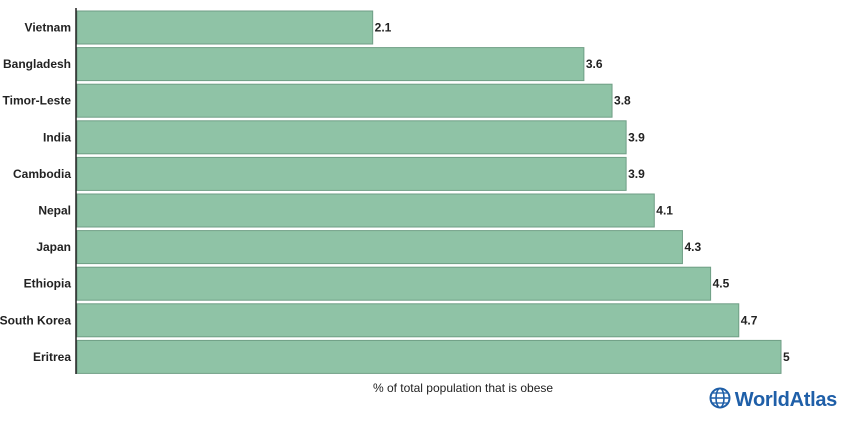 Image resolution: width=845 pixels, height=422 pixels. I want to click on data-label: 3.8, so click(622, 101).